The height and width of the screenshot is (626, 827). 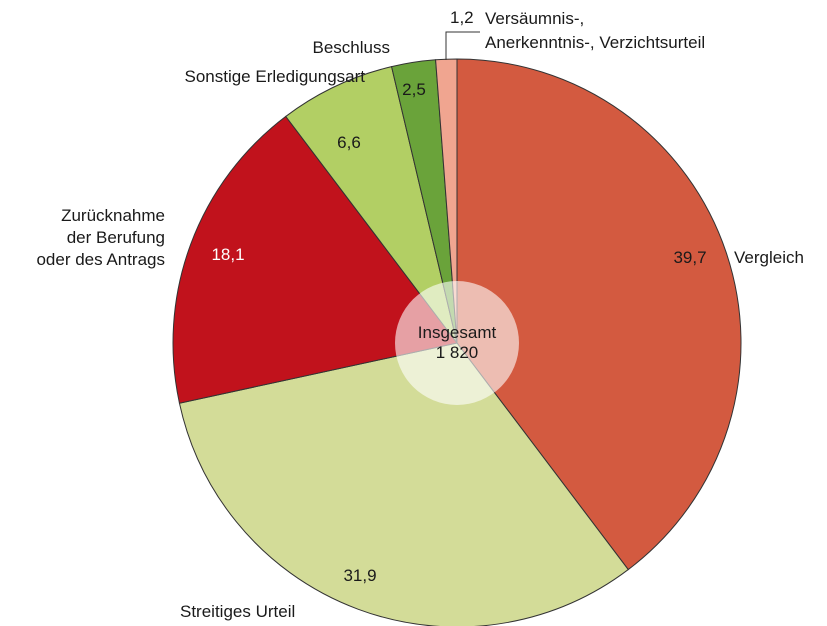 What do you see at coordinates (462, 17) in the screenshot?
I see `value-label: 1,2` at bounding box center [462, 17].